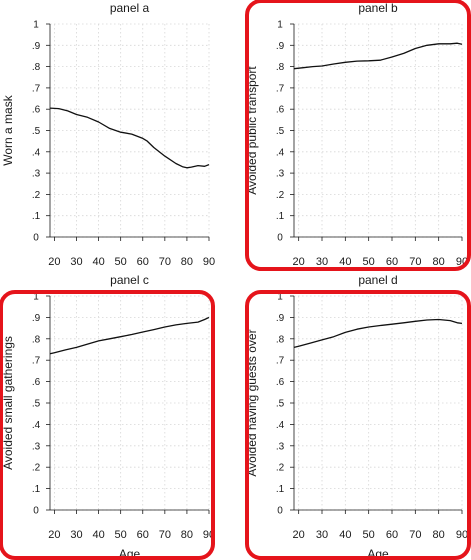  I want to click on panel-d-ytick-label-4: .4, so click(280, 425).